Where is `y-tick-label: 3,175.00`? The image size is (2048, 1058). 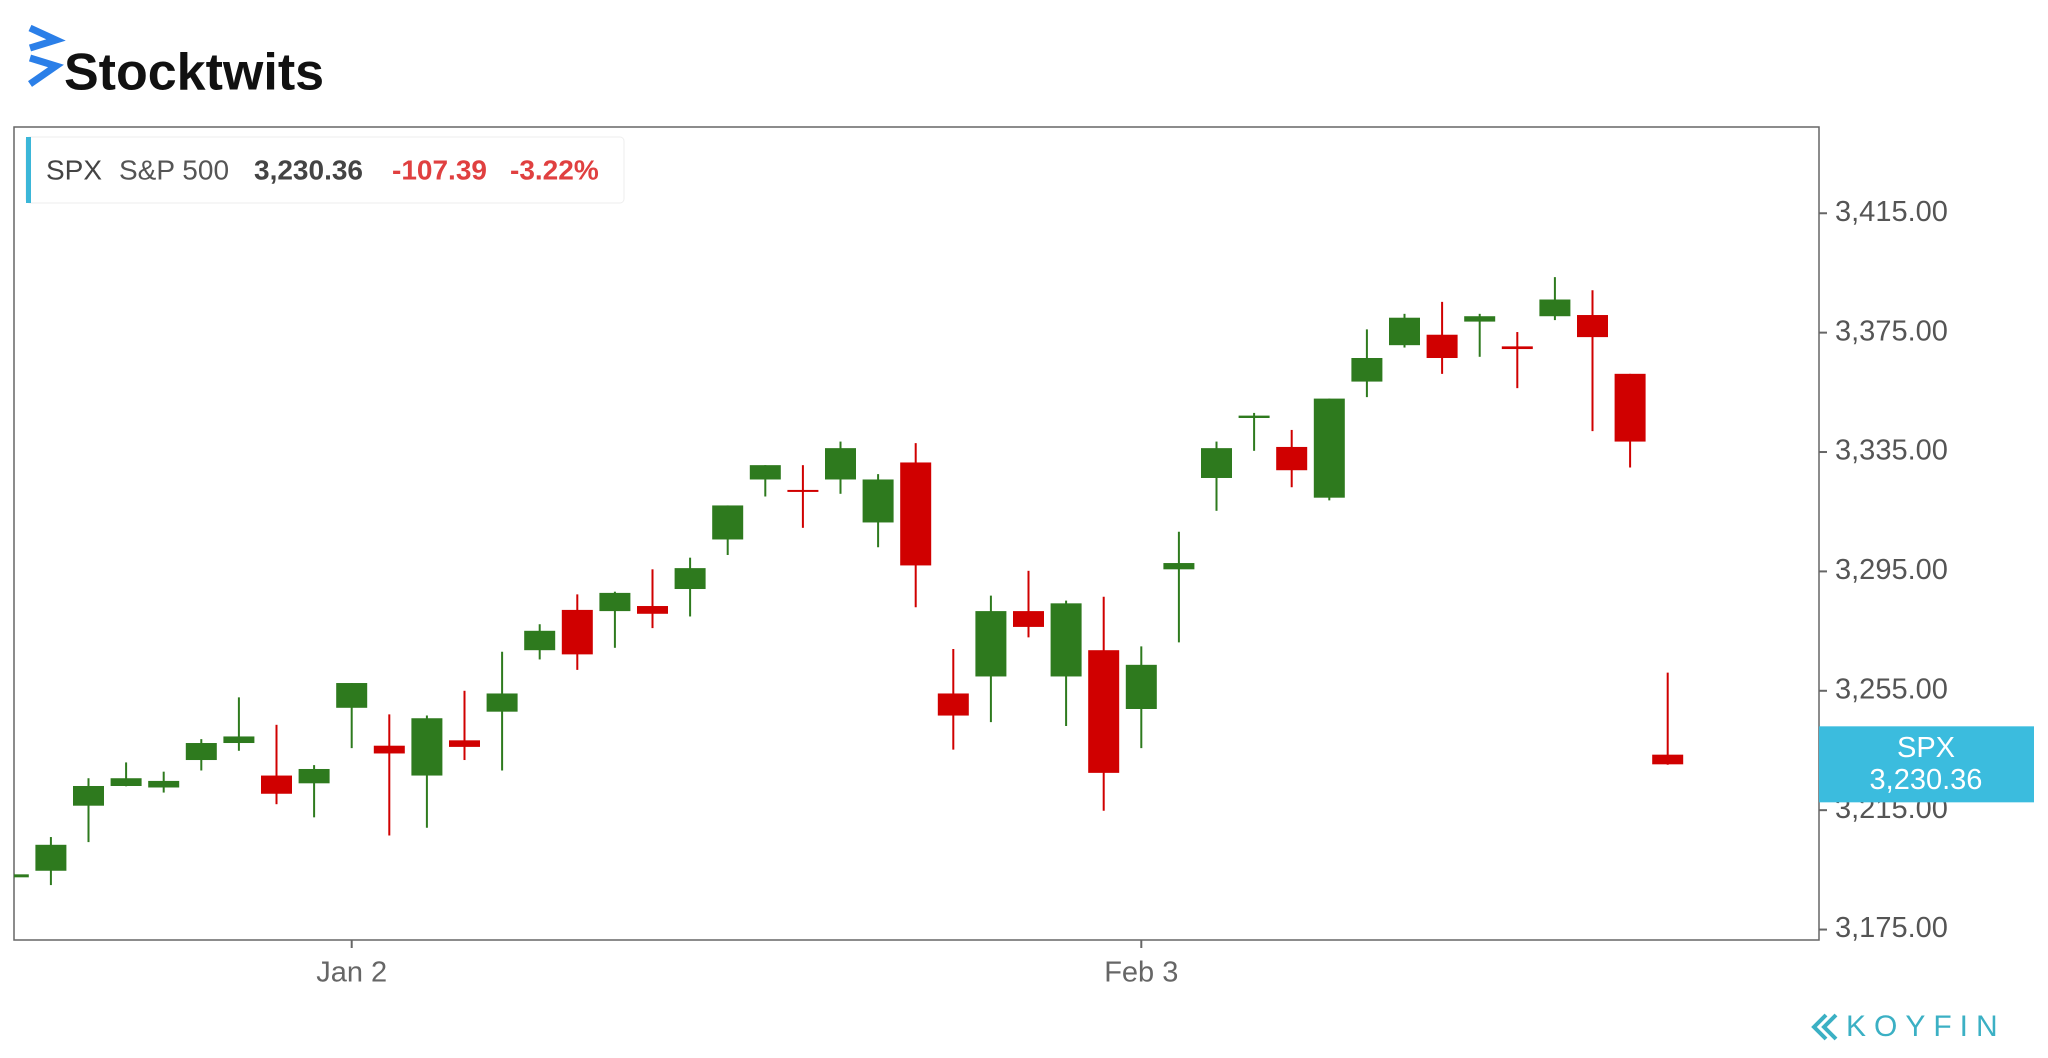 y-tick-label: 3,175.00 is located at coordinates (1891, 928).